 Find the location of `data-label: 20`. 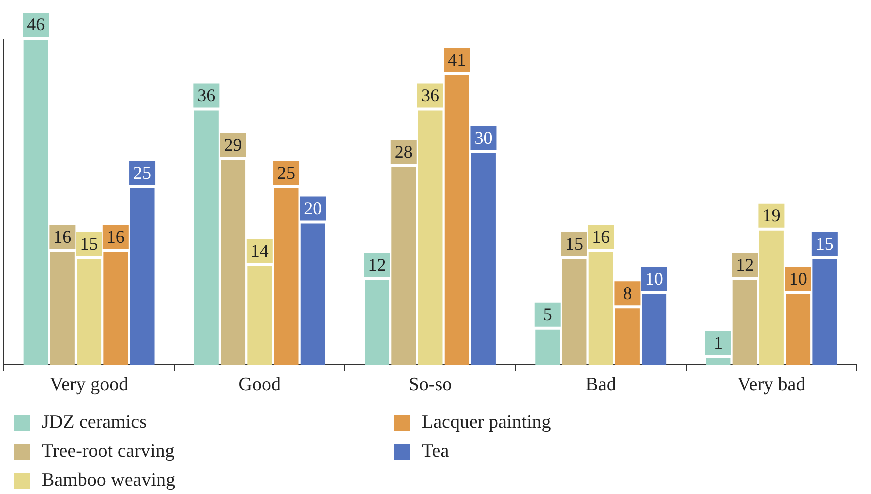

data-label: 20 is located at coordinates (313, 208).